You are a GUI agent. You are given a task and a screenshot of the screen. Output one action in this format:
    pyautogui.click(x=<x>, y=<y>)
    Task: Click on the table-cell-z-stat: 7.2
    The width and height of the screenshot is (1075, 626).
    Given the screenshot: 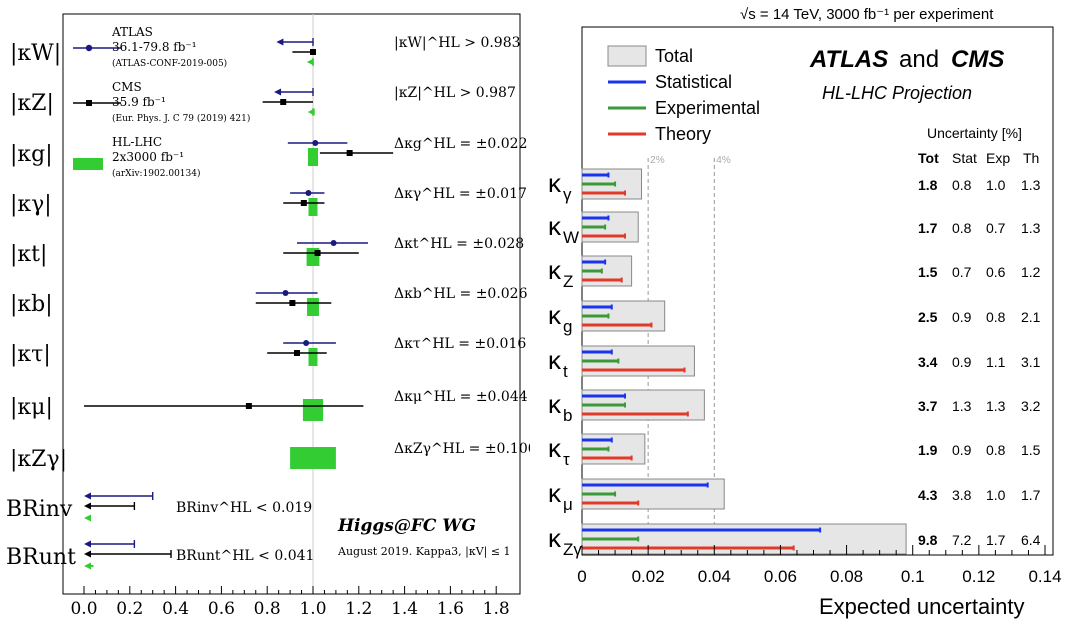 What is the action you would take?
    pyautogui.click(x=962, y=540)
    